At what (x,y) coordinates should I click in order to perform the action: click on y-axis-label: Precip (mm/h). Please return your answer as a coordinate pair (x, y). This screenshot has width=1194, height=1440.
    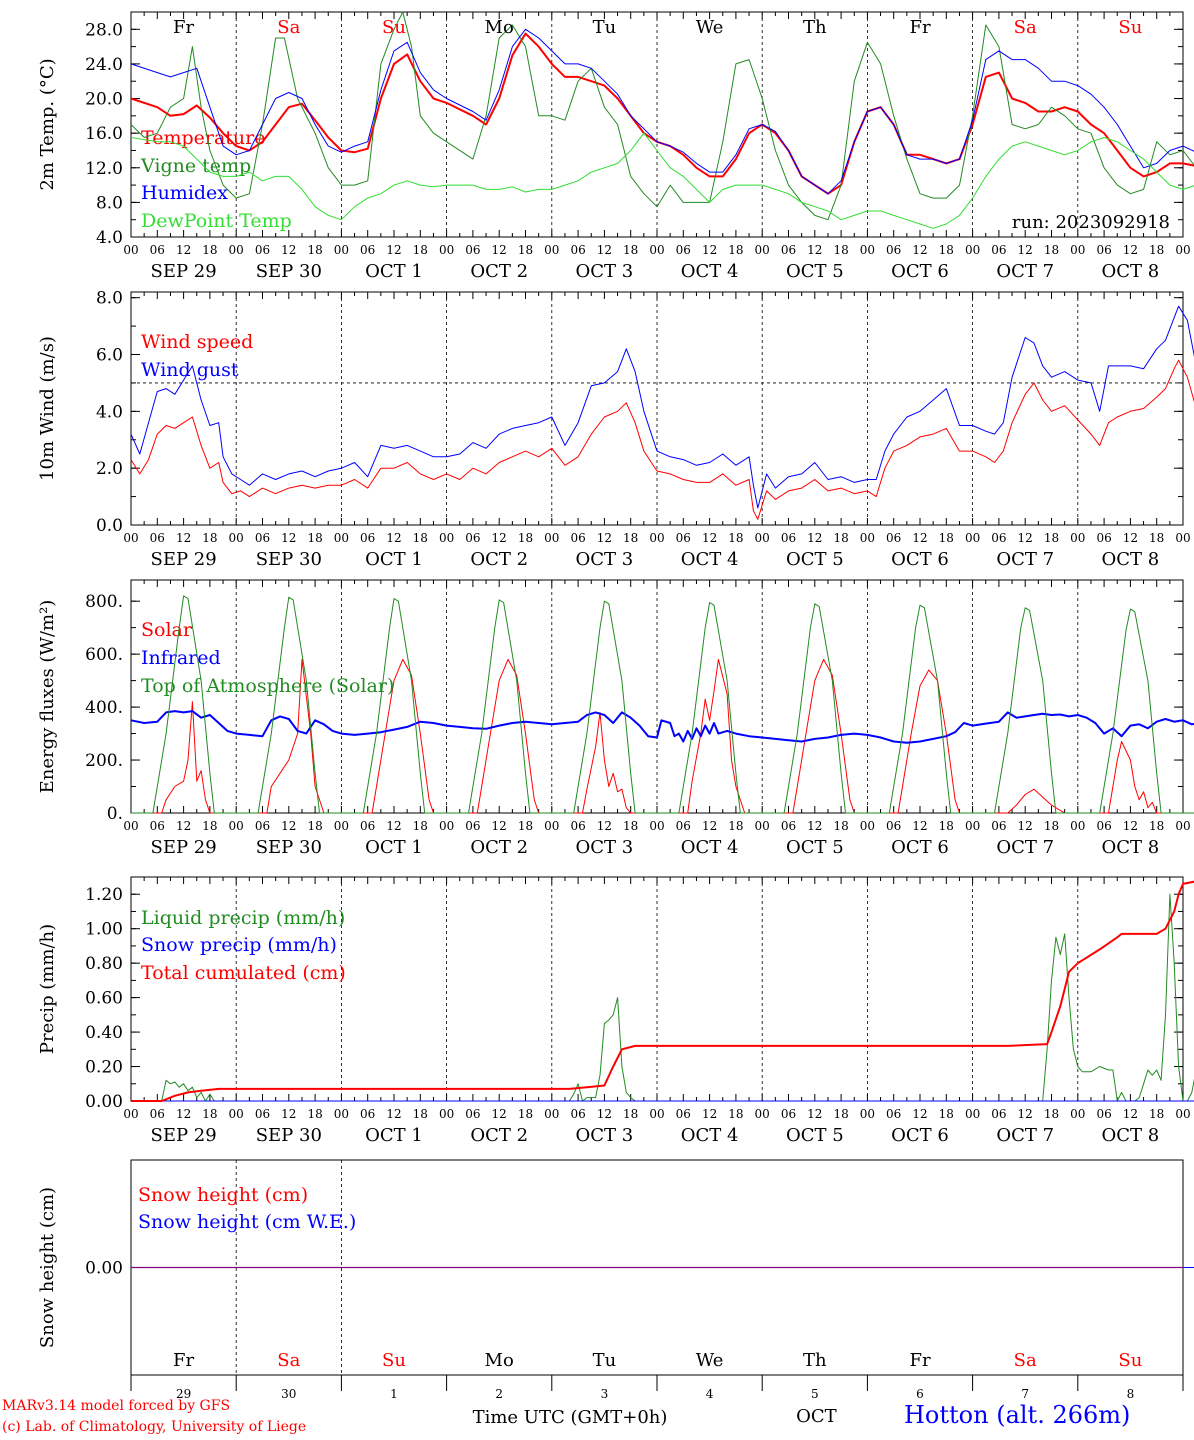
    Looking at the image, I should click on (47, 989).